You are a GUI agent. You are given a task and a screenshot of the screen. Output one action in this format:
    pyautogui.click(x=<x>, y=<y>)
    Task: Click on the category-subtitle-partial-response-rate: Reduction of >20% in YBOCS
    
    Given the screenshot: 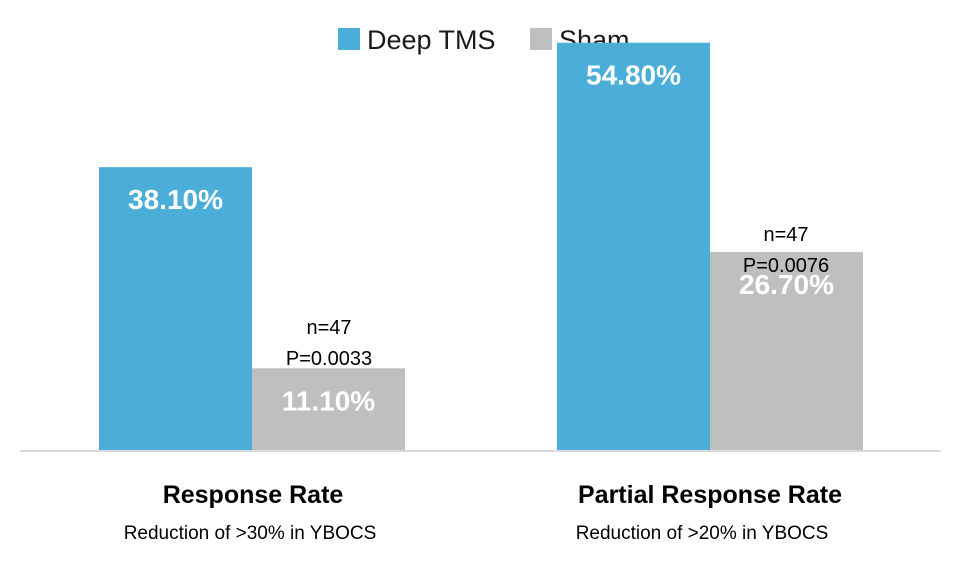 What is the action you would take?
    pyautogui.click(x=702, y=533)
    